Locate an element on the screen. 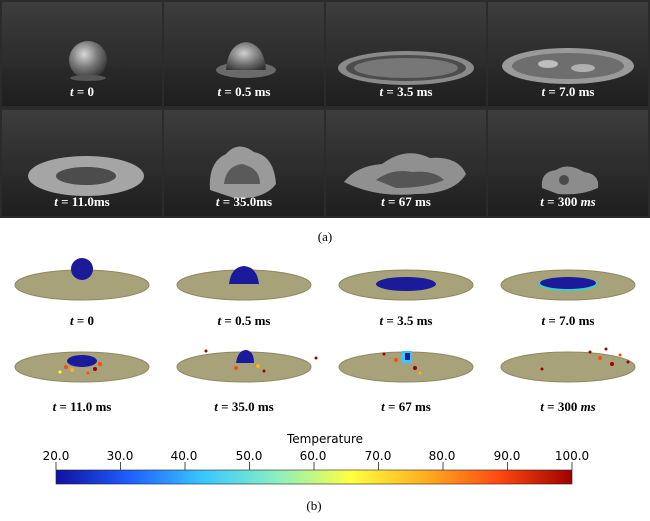 This screenshot has width=650, height=521. droplet-residue-photo is located at coordinates (570, 180).